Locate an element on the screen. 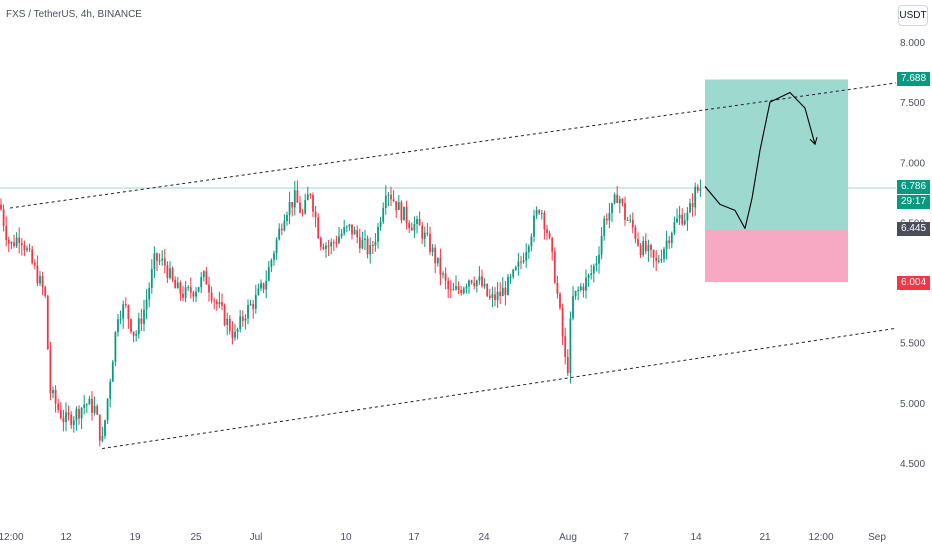  y-tick-label: 7.500 is located at coordinates (912, 103).